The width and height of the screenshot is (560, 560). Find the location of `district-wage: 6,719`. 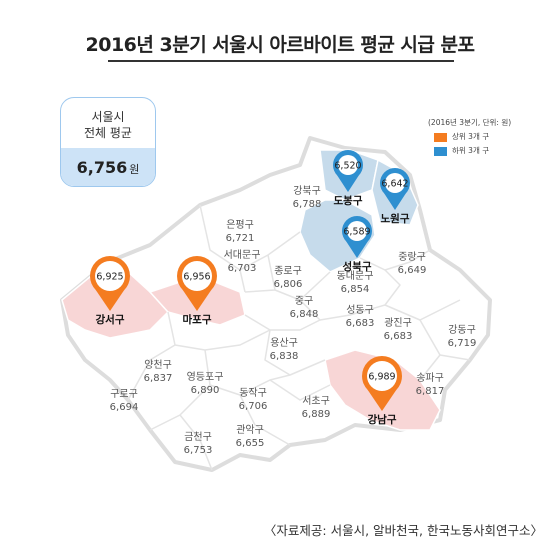

district-wage: 6,719 is located at coordinates (462, 343).